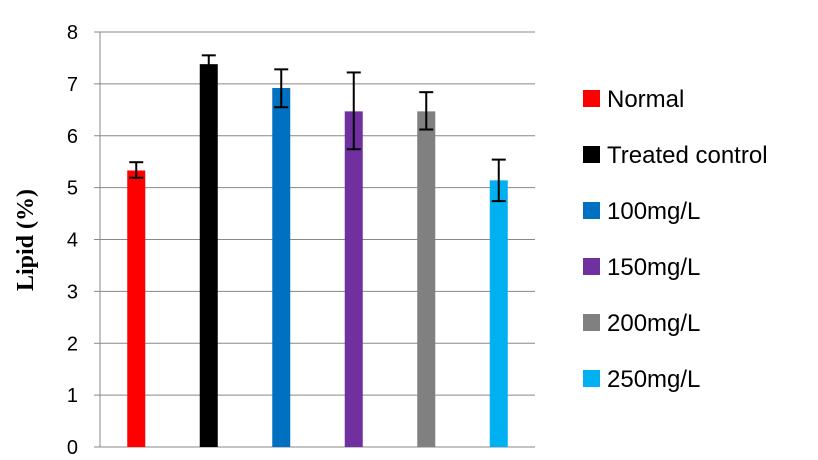 The height and width of the screenshot is (460, 818). I want to click on y-axis-ticks: 0 1 2 3 4 5 6 7 8, so click(83, 240).